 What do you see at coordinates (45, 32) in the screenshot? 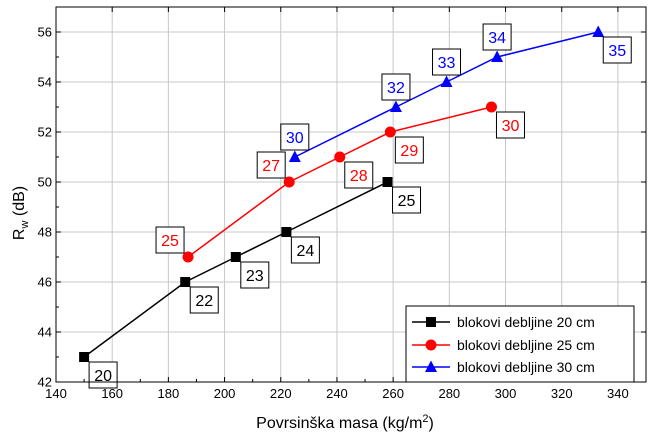
I see `y-tick-label: 56` at bounding box center [45, 32].